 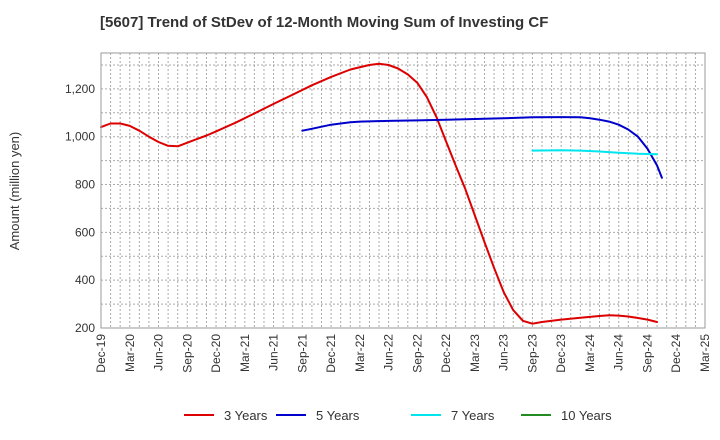 What do you see at coordinates (561, 353) in the screenshot?
I see `x-tick-label: Dec-23` at bounding box center [561, 353].